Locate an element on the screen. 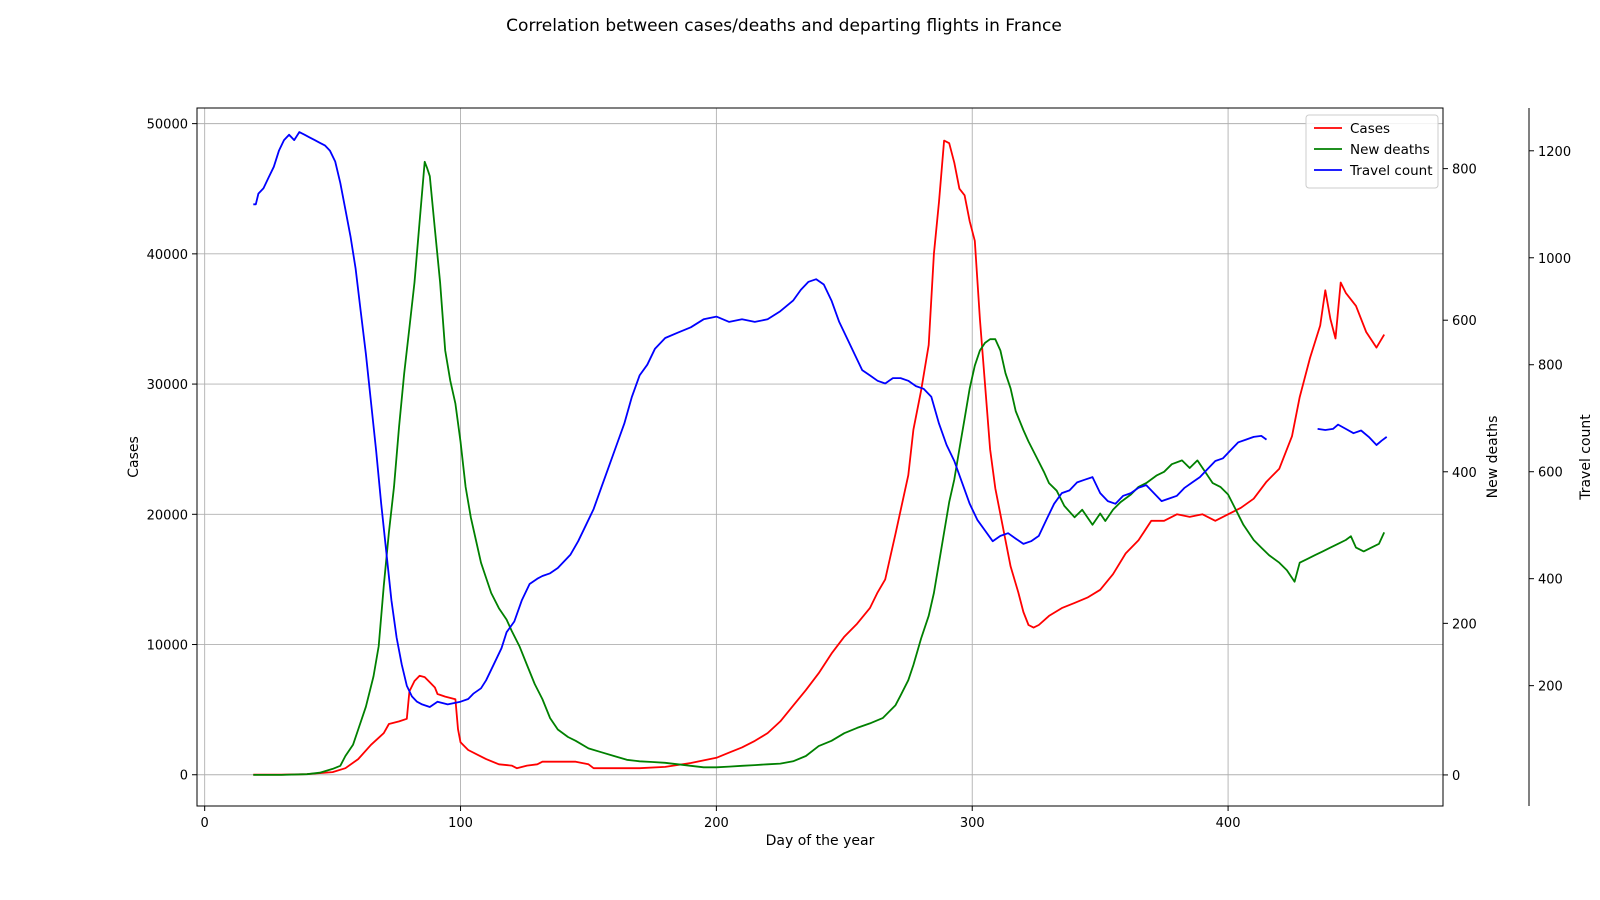 The height and width of the screenshot is (900, 1600). y-tick-label-travel-count: 1000 is located at coordinates (1554, 259).